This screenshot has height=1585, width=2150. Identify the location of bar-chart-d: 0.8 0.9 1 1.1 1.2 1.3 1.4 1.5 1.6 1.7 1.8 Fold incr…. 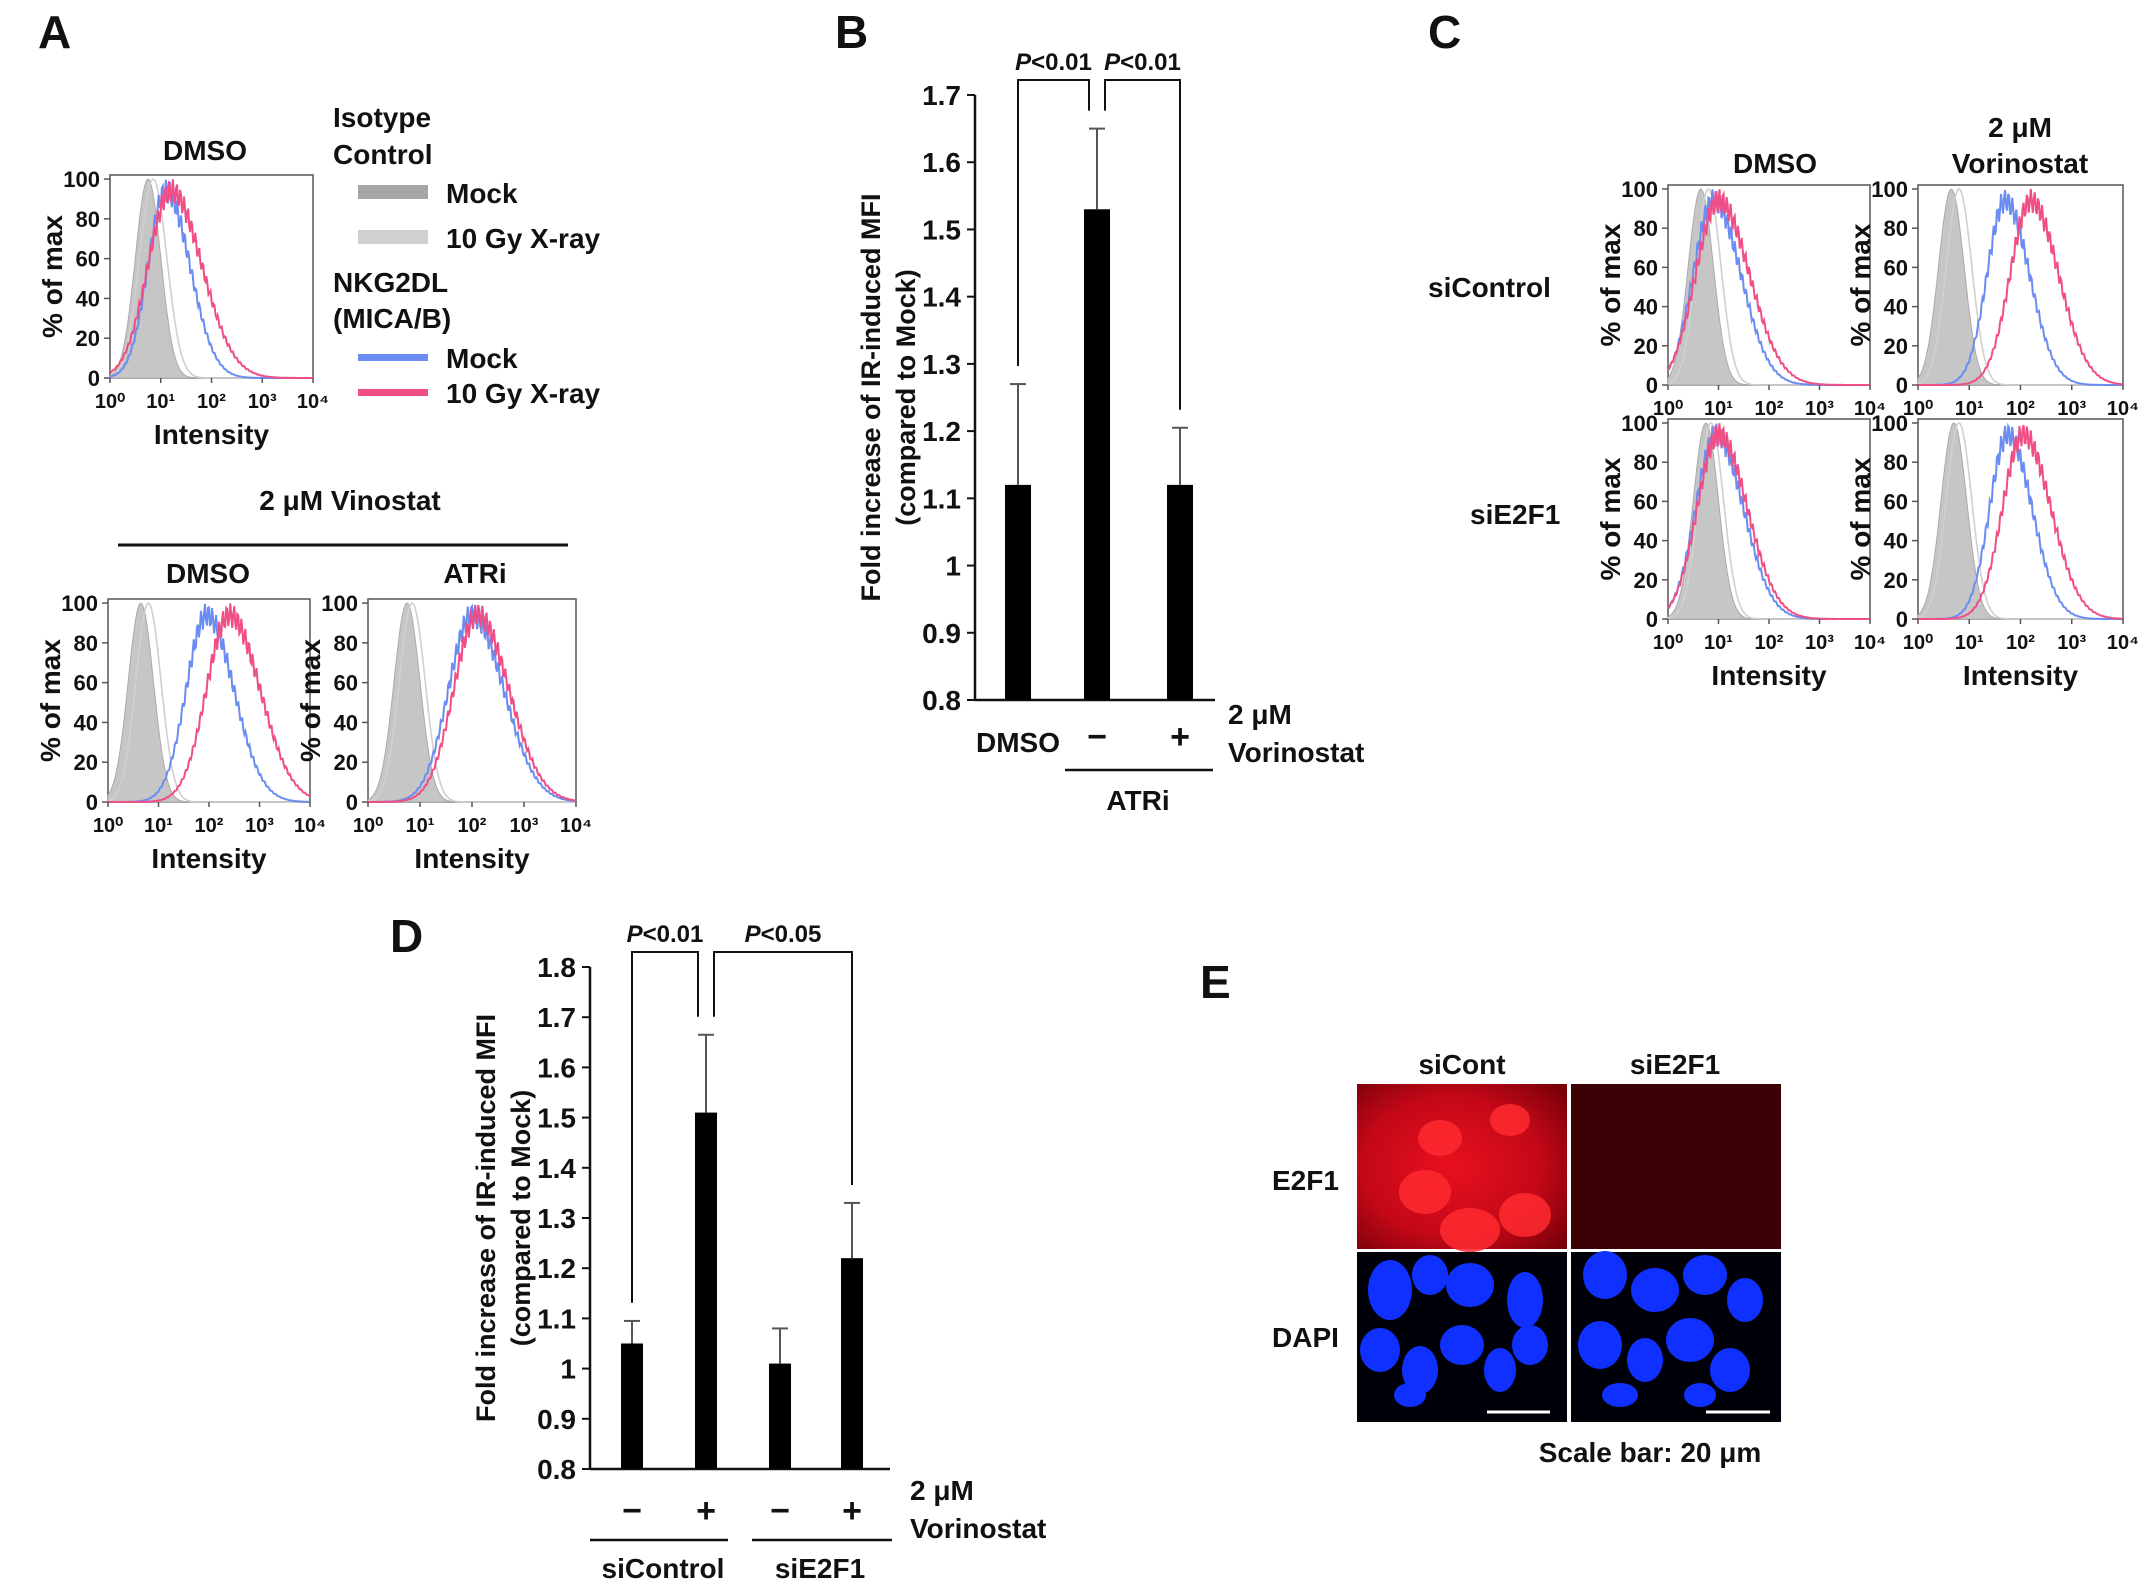
(758, 1252).